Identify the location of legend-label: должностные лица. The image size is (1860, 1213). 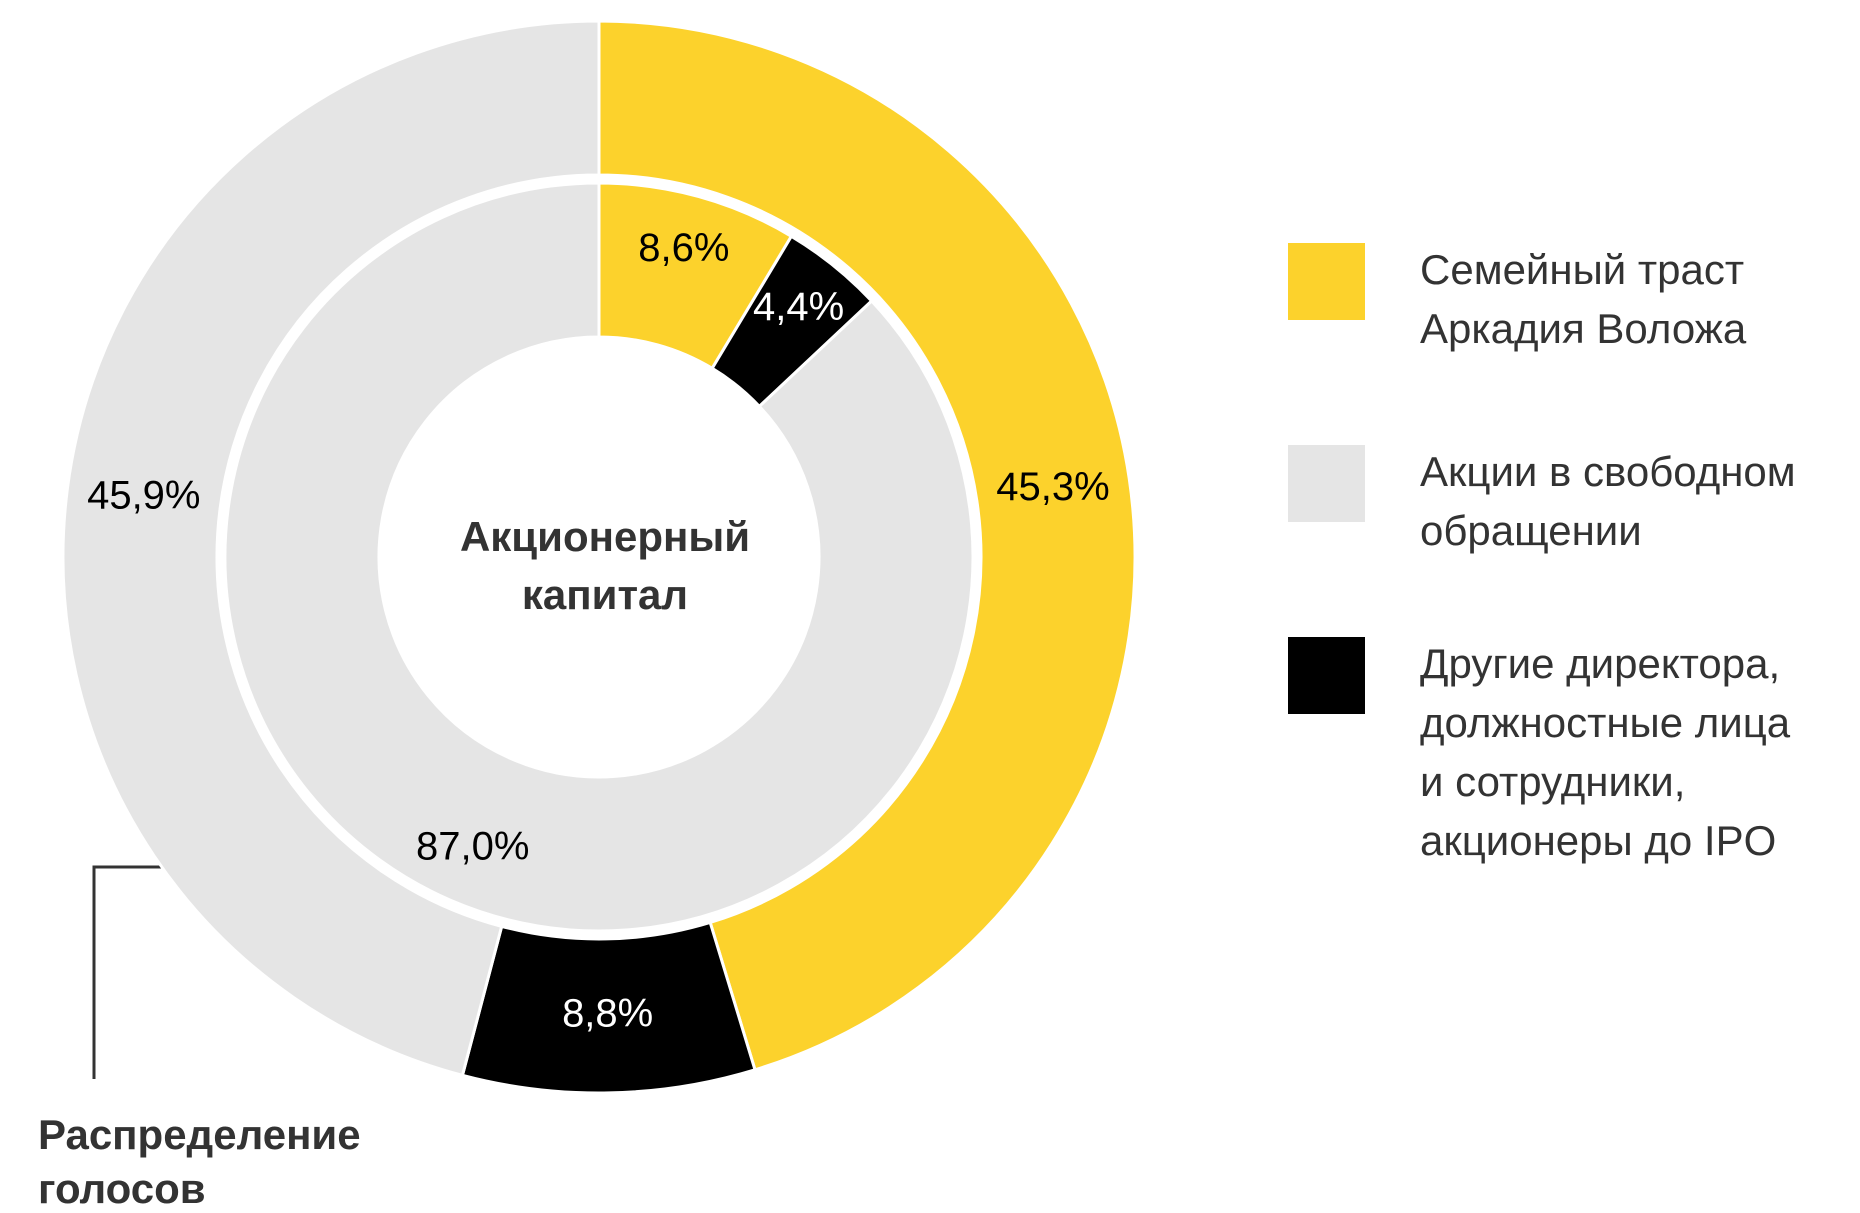
(1605, 722).